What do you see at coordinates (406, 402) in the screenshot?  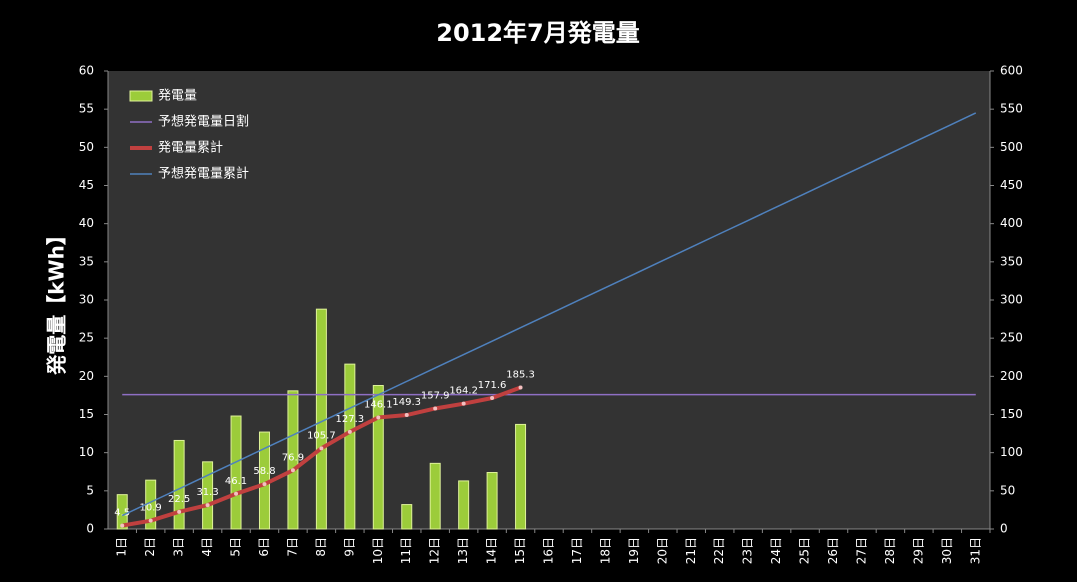 I see `data-label: 149.3` at bounding box center [406, 402].